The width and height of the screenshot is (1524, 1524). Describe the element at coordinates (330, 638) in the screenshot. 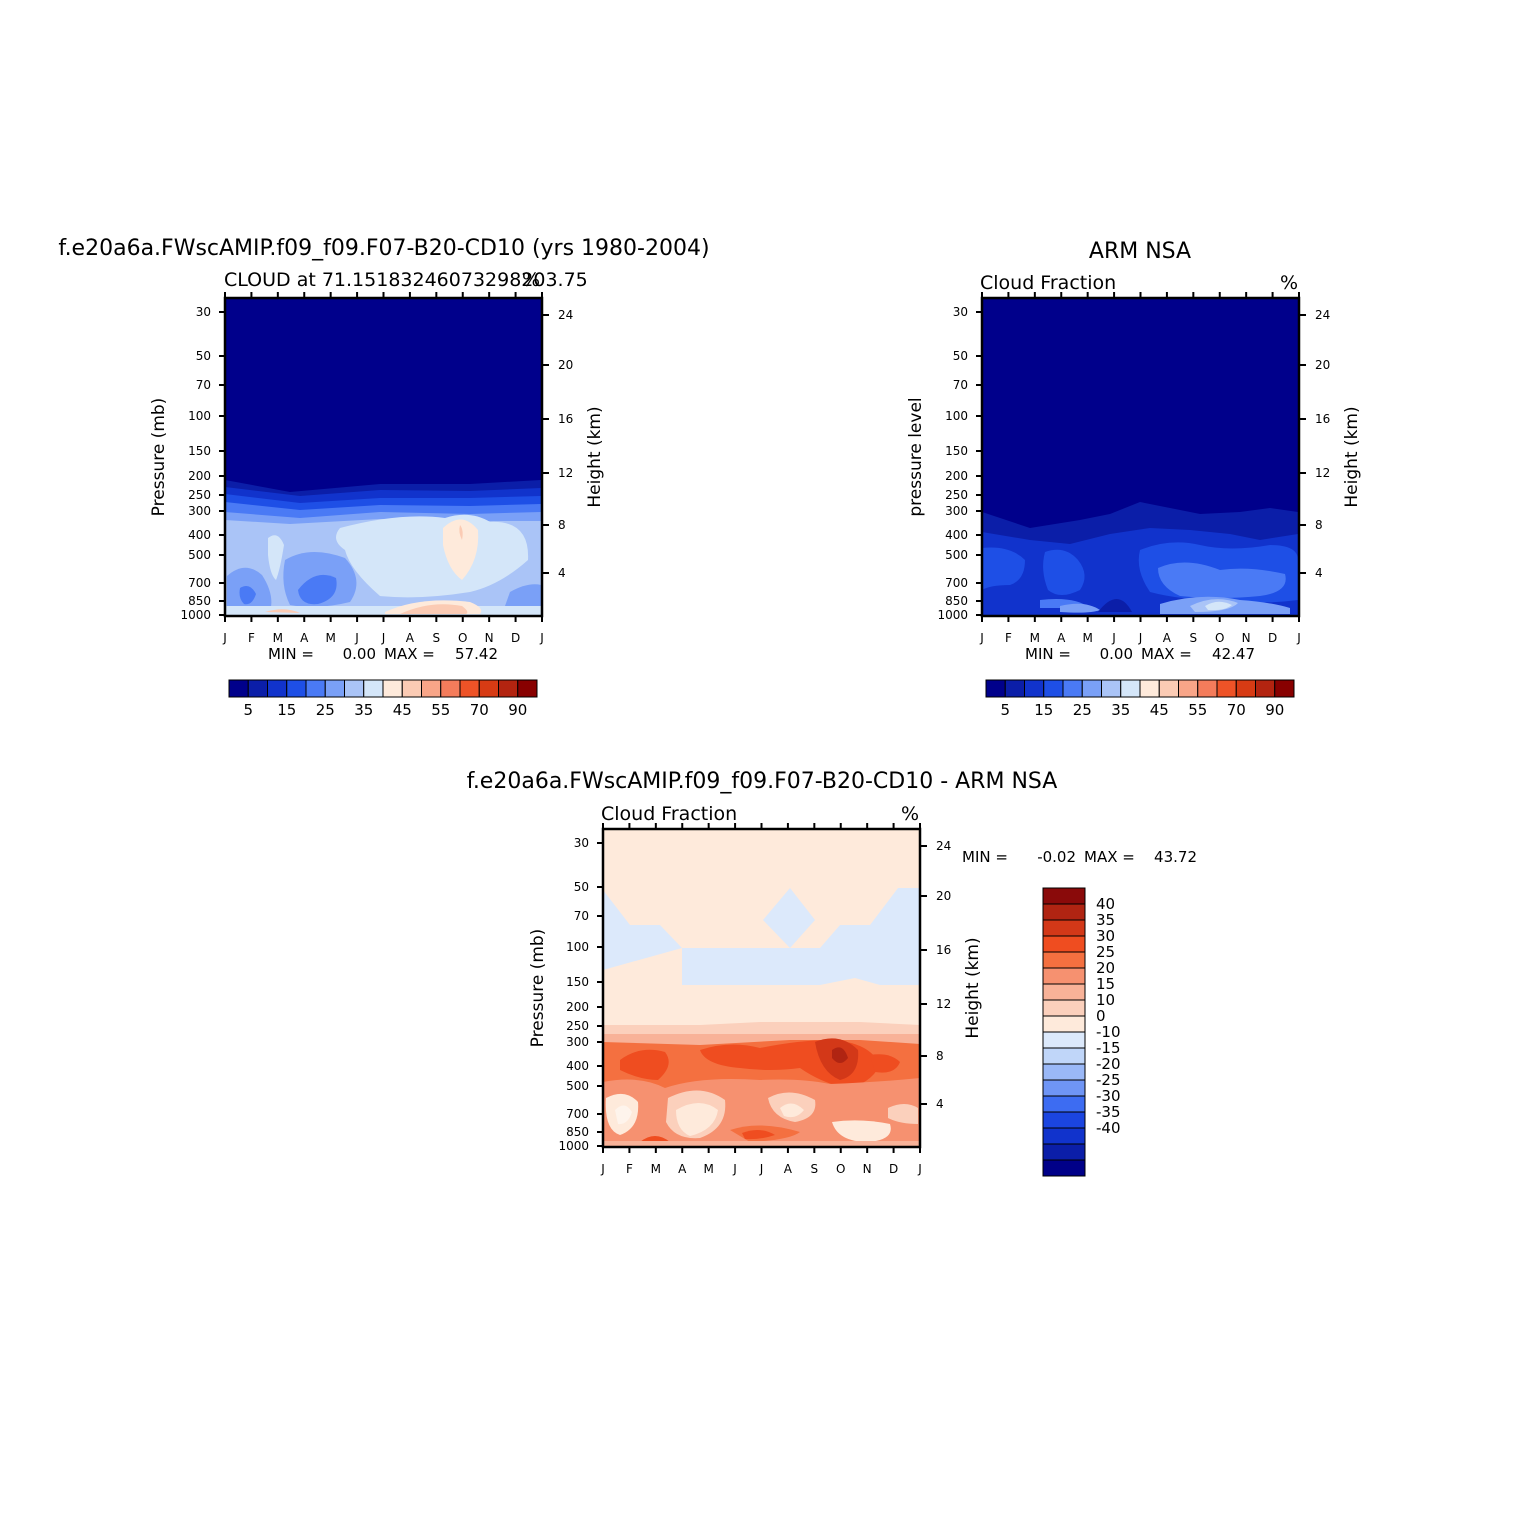

I see `panel-model-xtick-label: M` at that location.